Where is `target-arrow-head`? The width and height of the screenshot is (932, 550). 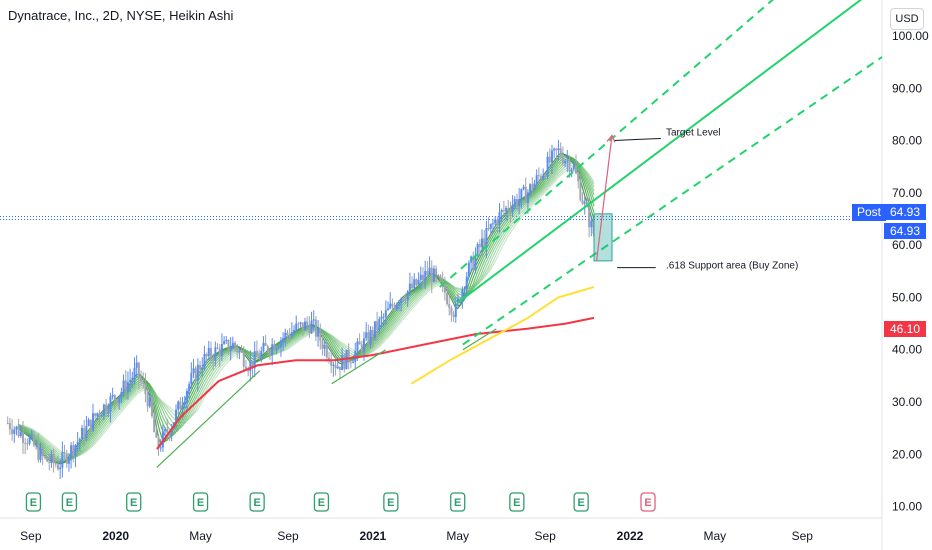 target-arrow-head is located at coordinates (611, 138).